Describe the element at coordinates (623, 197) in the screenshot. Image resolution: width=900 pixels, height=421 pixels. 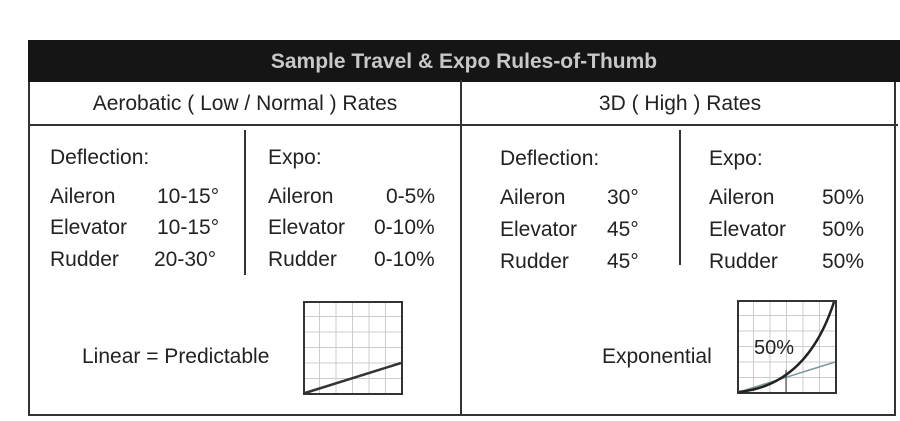
I see `deflection-value: 30°` at that location.